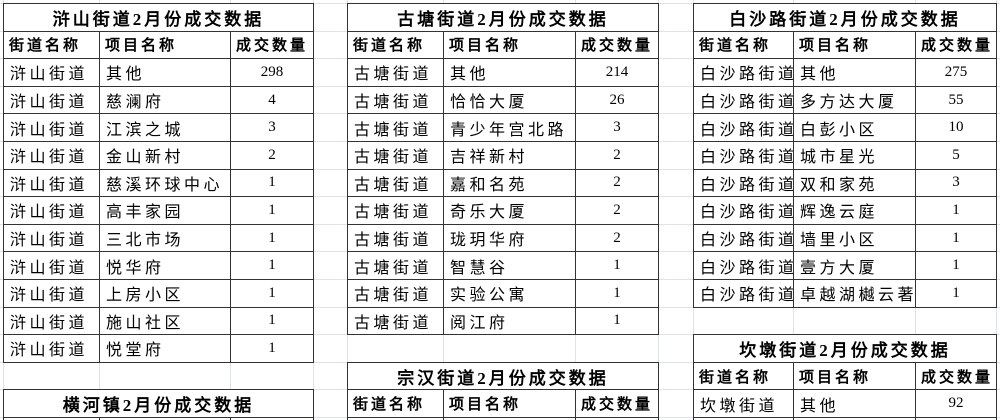  What do you see at coordinates (503, 19) in the screenshot?
I see `table-title: 古塘街道2月份成交数据` at bounding box center [503, 19].